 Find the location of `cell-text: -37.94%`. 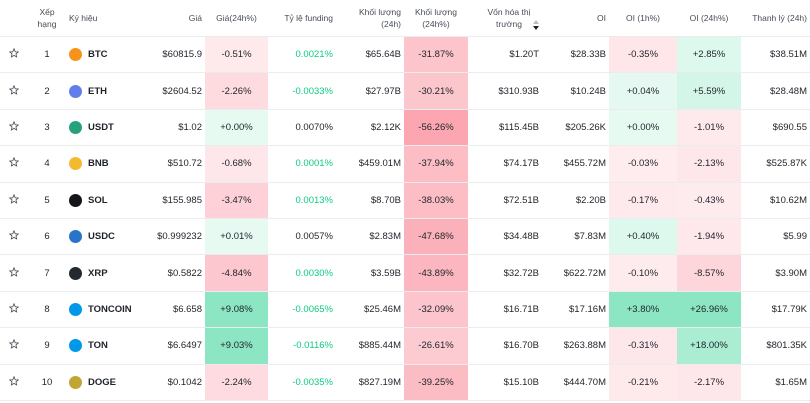

cell-text: -37.94% is located at coordinates (436, 164).